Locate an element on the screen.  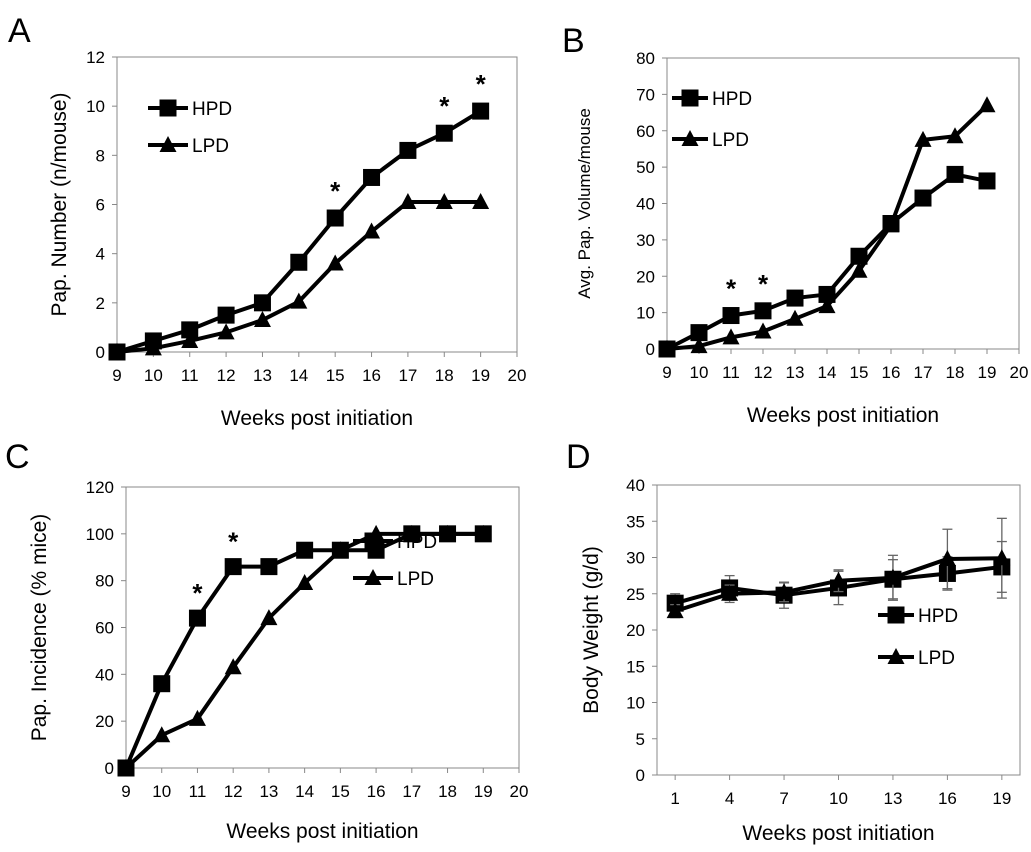
y-tick-label: 60 is located at coordinates (104, 628).